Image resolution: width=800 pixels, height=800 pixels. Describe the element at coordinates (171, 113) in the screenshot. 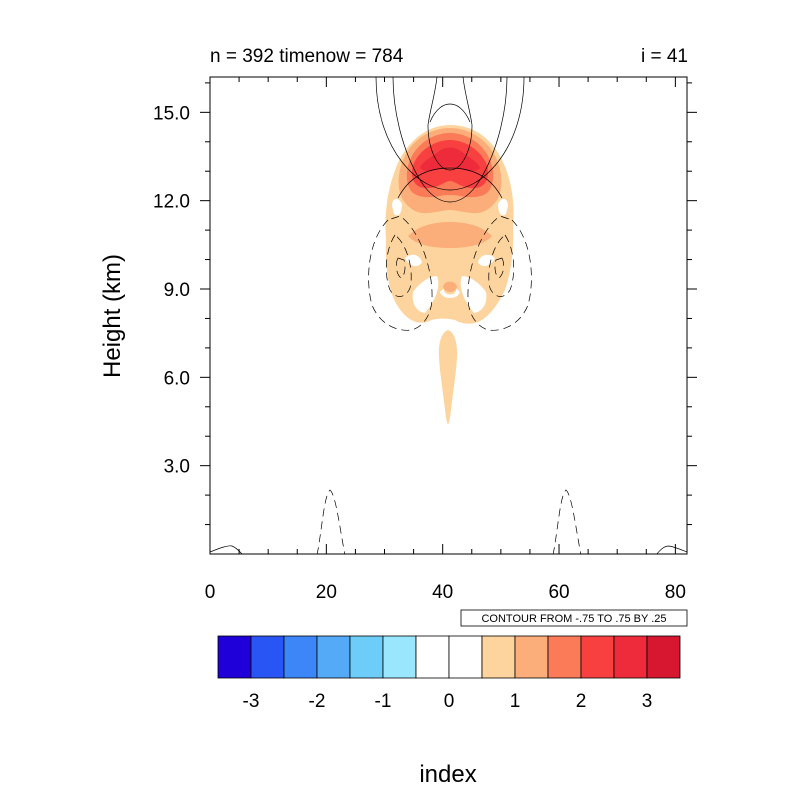

I see `y-tick-label: 15.0` at that location.